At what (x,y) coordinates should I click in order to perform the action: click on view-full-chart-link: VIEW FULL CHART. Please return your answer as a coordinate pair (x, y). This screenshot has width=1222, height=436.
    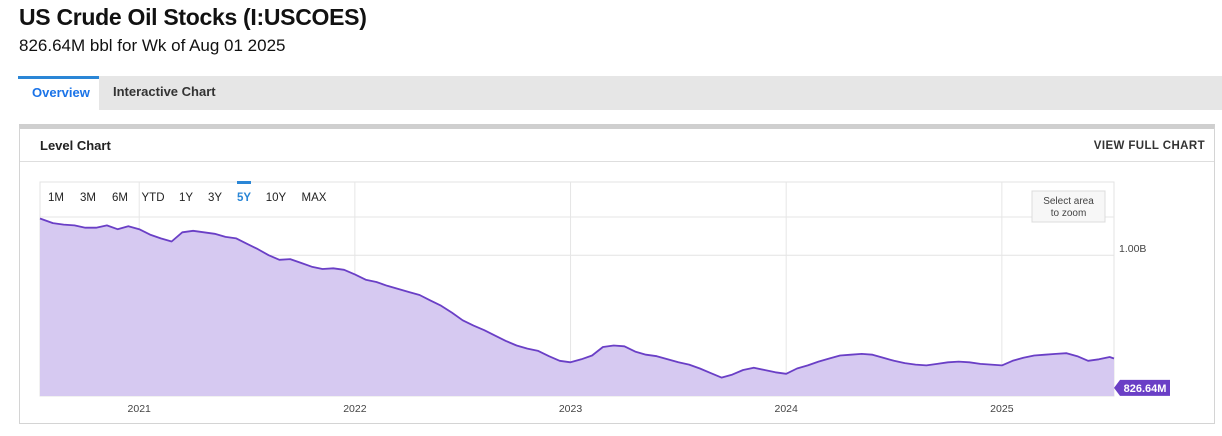
    Looking at the image, I should click on (1149, 146).